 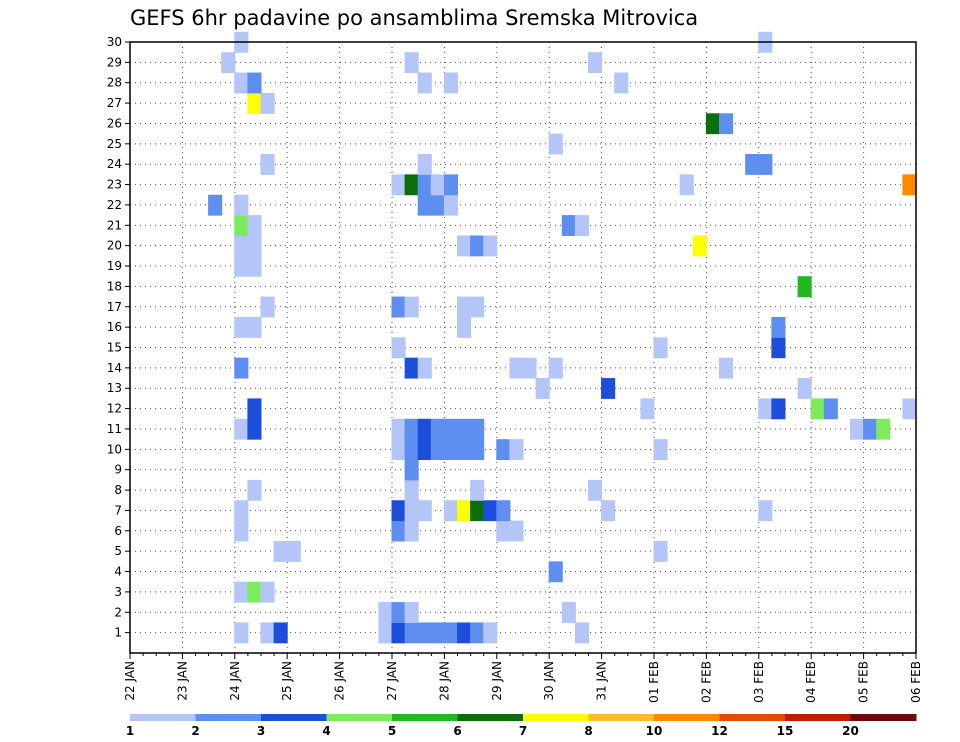 What do you see at coordinates (114, 409) in the screenshot?
I see `y-tick-label: 12` at bounding box center [114, 409].